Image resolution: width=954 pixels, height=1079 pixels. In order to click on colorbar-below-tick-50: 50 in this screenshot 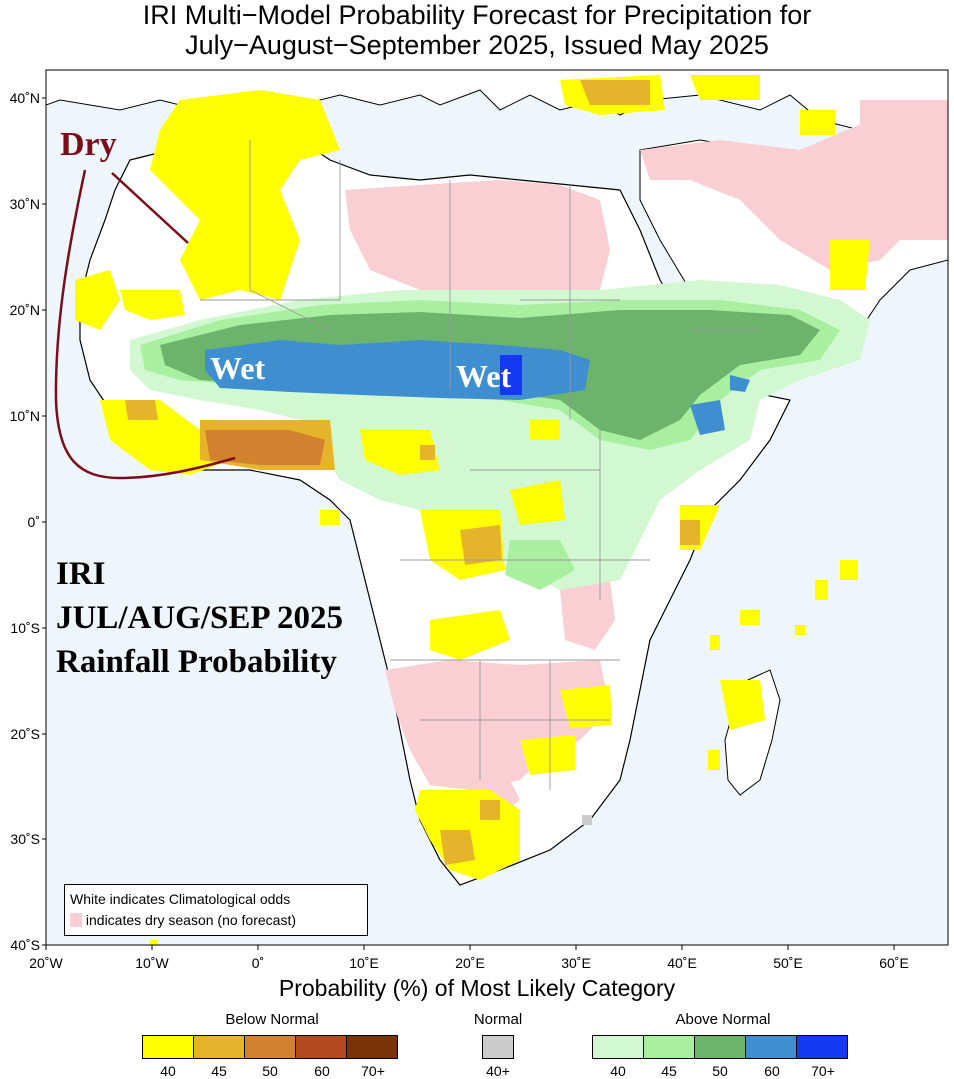, I will do `click(270, 1071)`.